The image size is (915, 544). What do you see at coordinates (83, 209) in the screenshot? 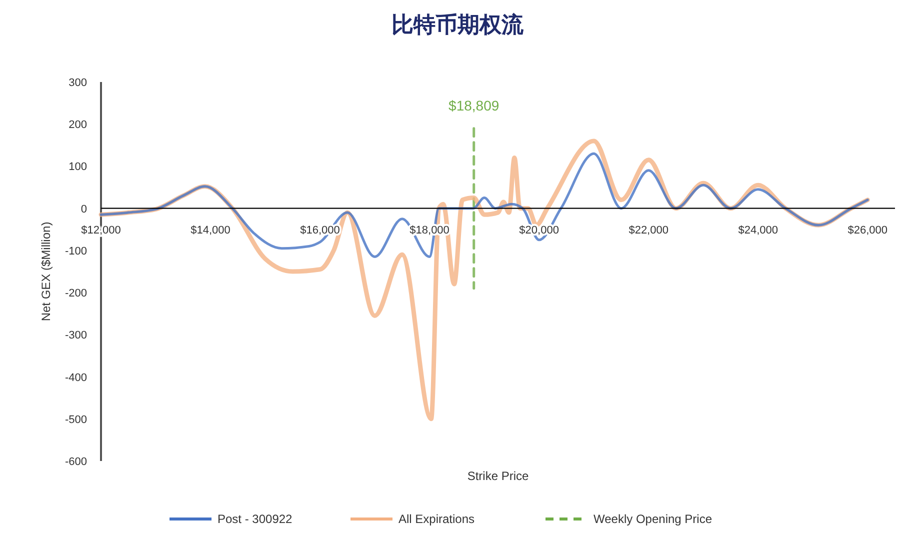
I see `y-tick-label: 0` at bounding box center [83, 209].